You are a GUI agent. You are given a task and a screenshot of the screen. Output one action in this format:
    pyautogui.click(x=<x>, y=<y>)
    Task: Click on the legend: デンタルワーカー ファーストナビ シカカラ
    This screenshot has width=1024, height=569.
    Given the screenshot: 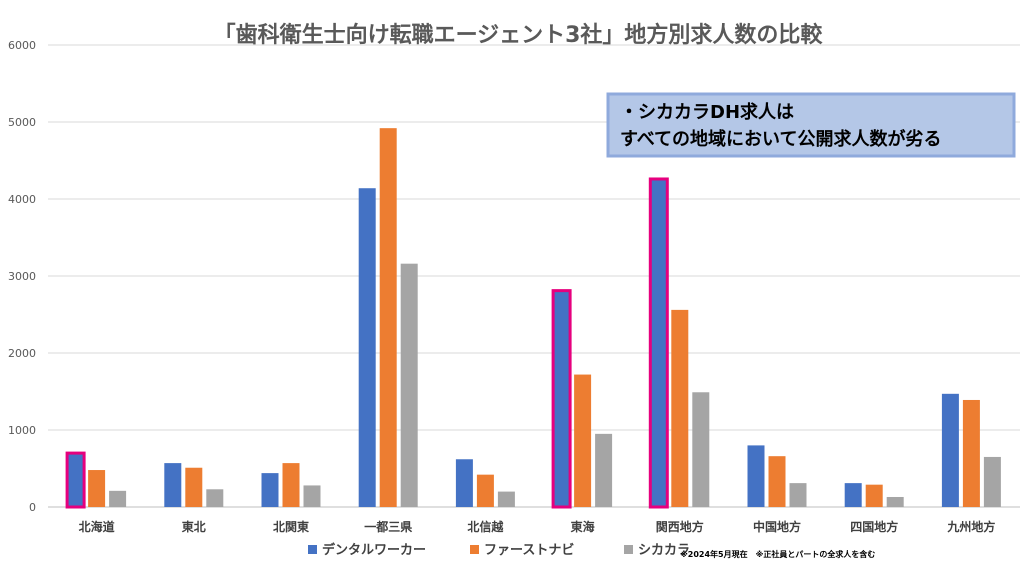 What is the action you would take?
    pyautogui.click(x=499, y=550)
    